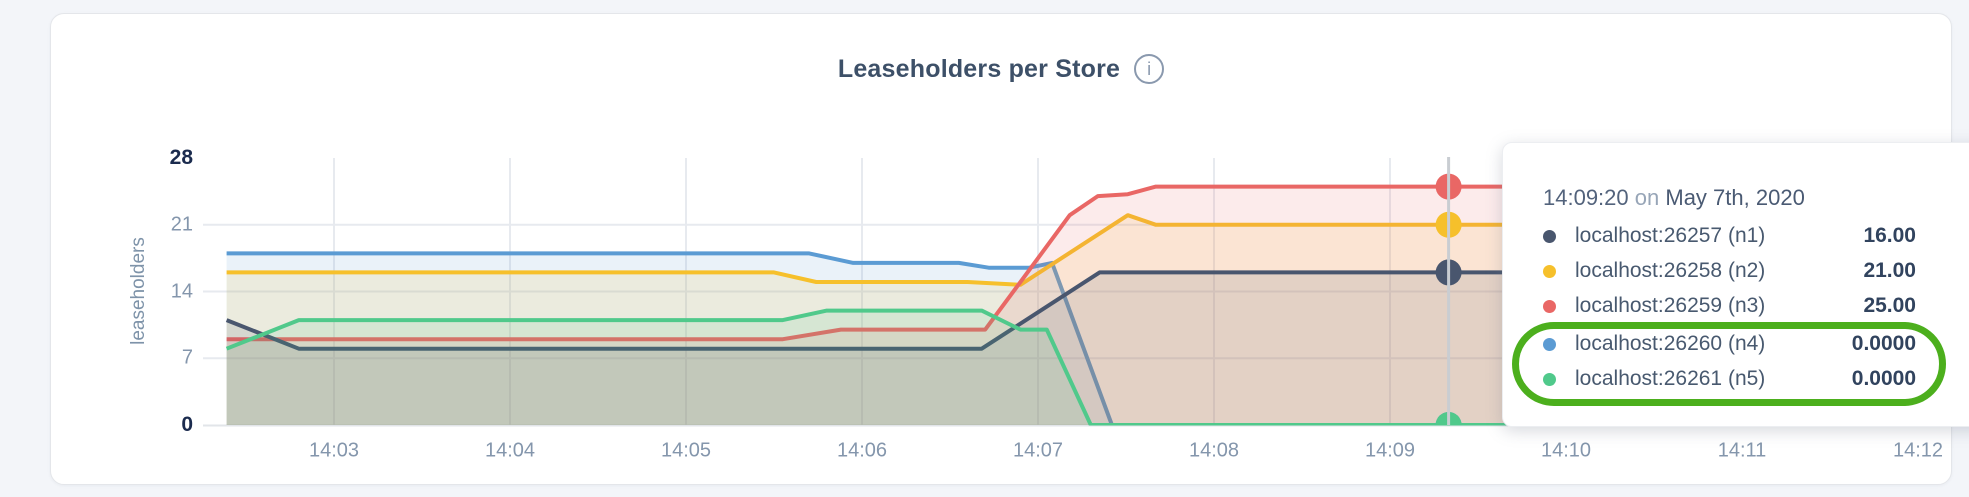 Image resolution: width=1969 pixels, height=497 pixels. I want to click on tooltip-row: localhost:26259 (n3) 25.00, so click(1729, 306).